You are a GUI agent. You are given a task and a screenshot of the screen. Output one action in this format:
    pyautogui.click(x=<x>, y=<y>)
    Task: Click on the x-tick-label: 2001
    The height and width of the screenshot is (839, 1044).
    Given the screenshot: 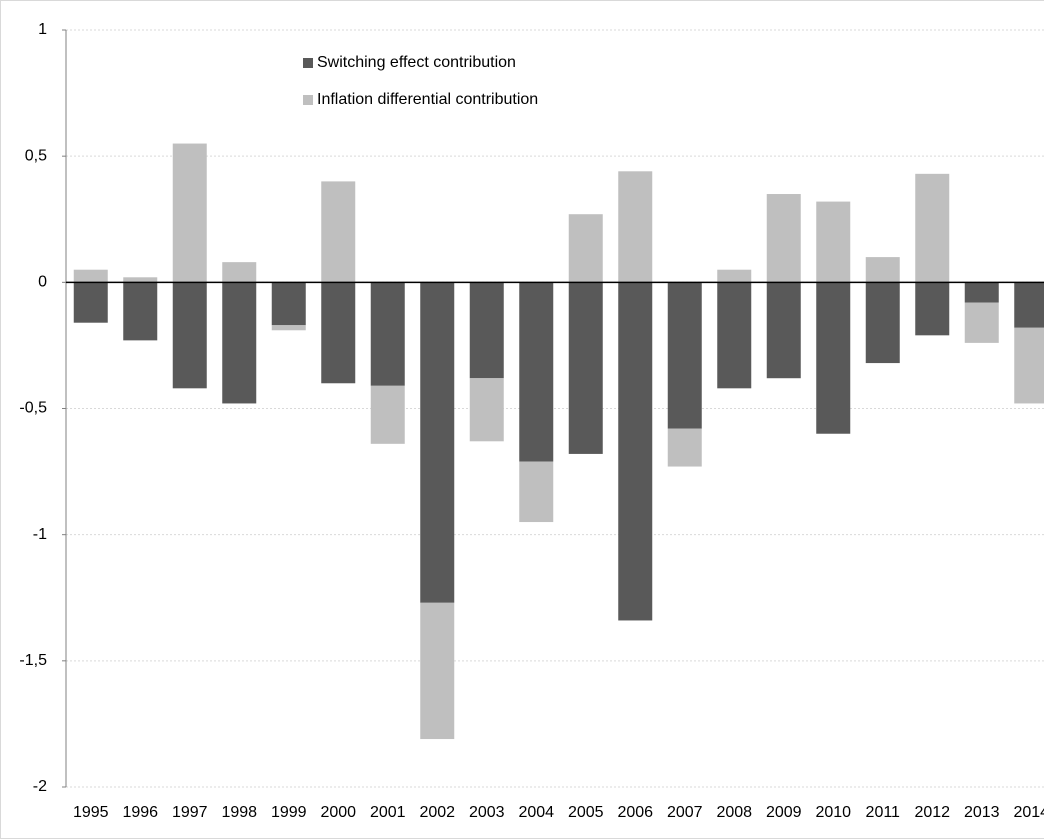 What is the action you would take?
    pyautogui.click(x=388, y=812)
    